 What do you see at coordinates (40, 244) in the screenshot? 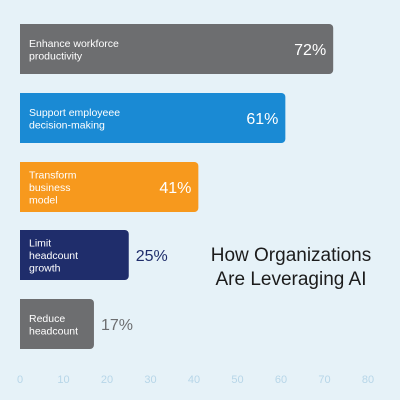
I see `bar-category-label-line: Limit` at bounding box center [40, 244].